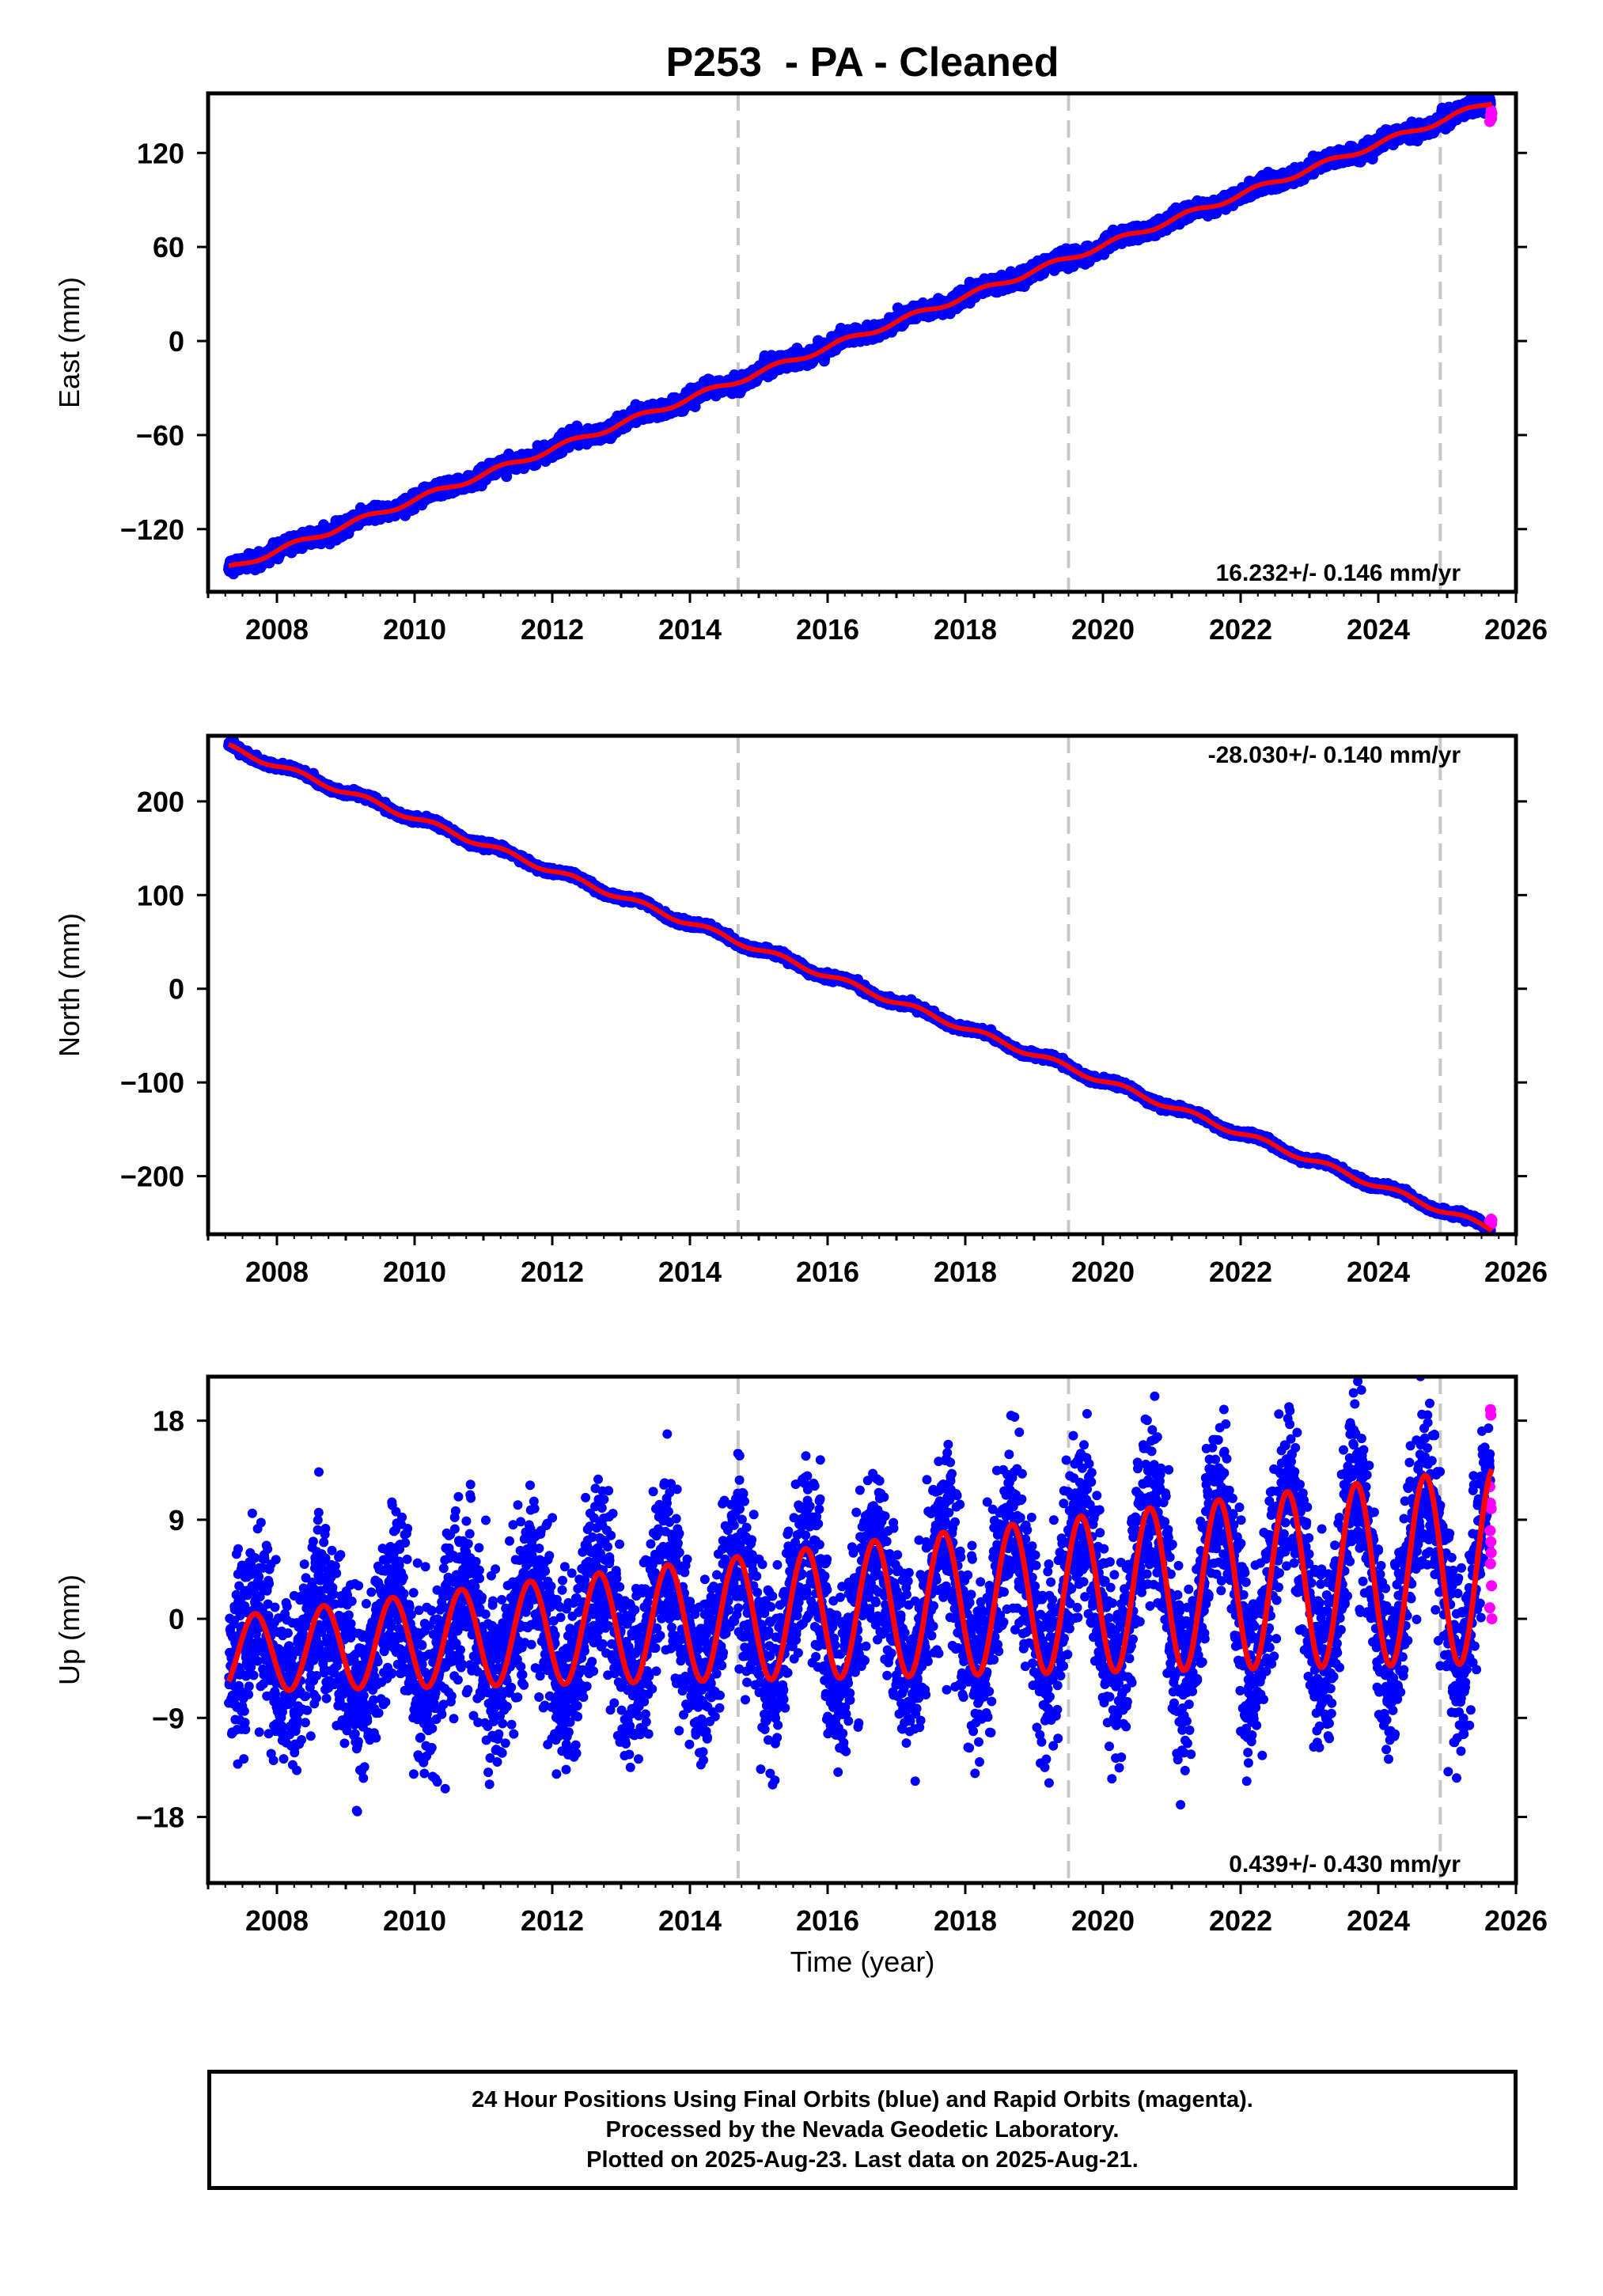 This screenshot has width=1603, height=2296. Describe the element at coordinates (862, 63) in the screenshot. I see `chart-title: P253 - PA - Cleaned` at that location.